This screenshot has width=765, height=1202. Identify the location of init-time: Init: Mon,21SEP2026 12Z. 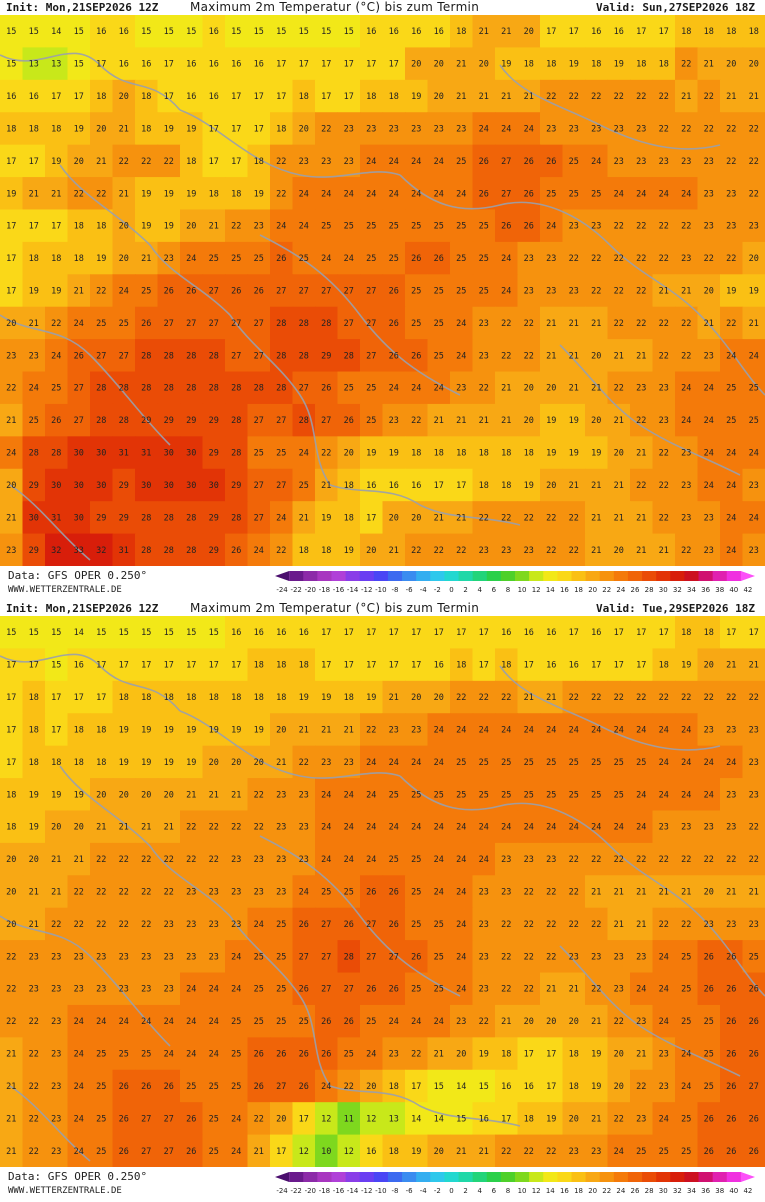
(82, 7).